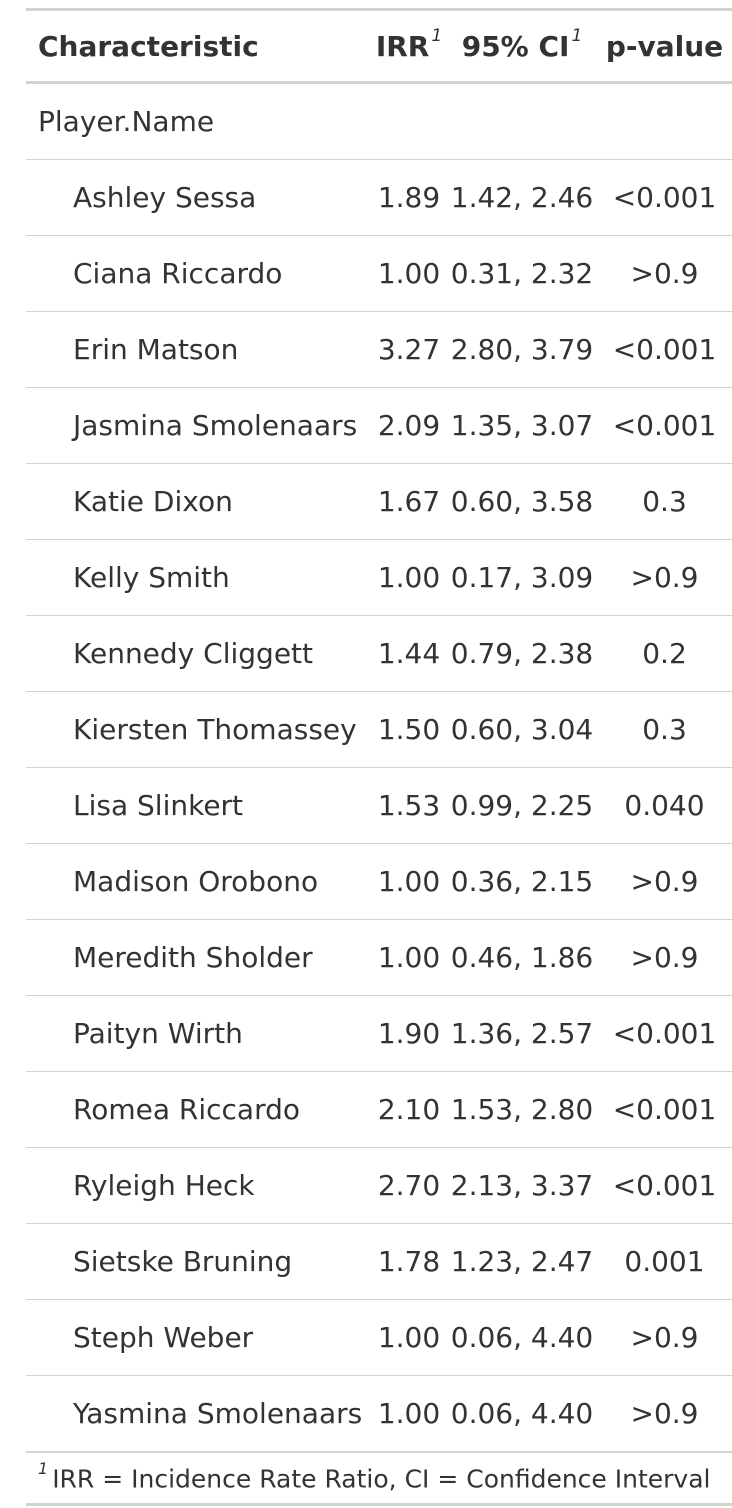 The image size is (732, 1508). Describe the element at coordinates (178, 273) in the screenshot. I see `player-name-cell: Ciana Riccardo` at that location.